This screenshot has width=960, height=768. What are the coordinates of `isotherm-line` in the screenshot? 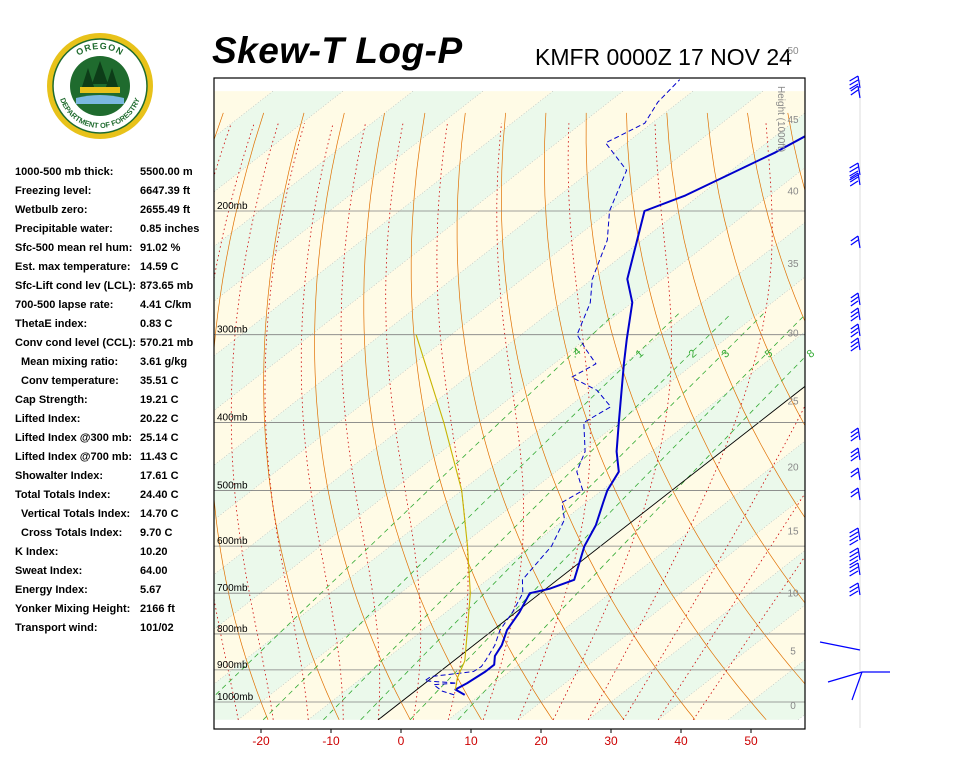 It's located at (31, 405).